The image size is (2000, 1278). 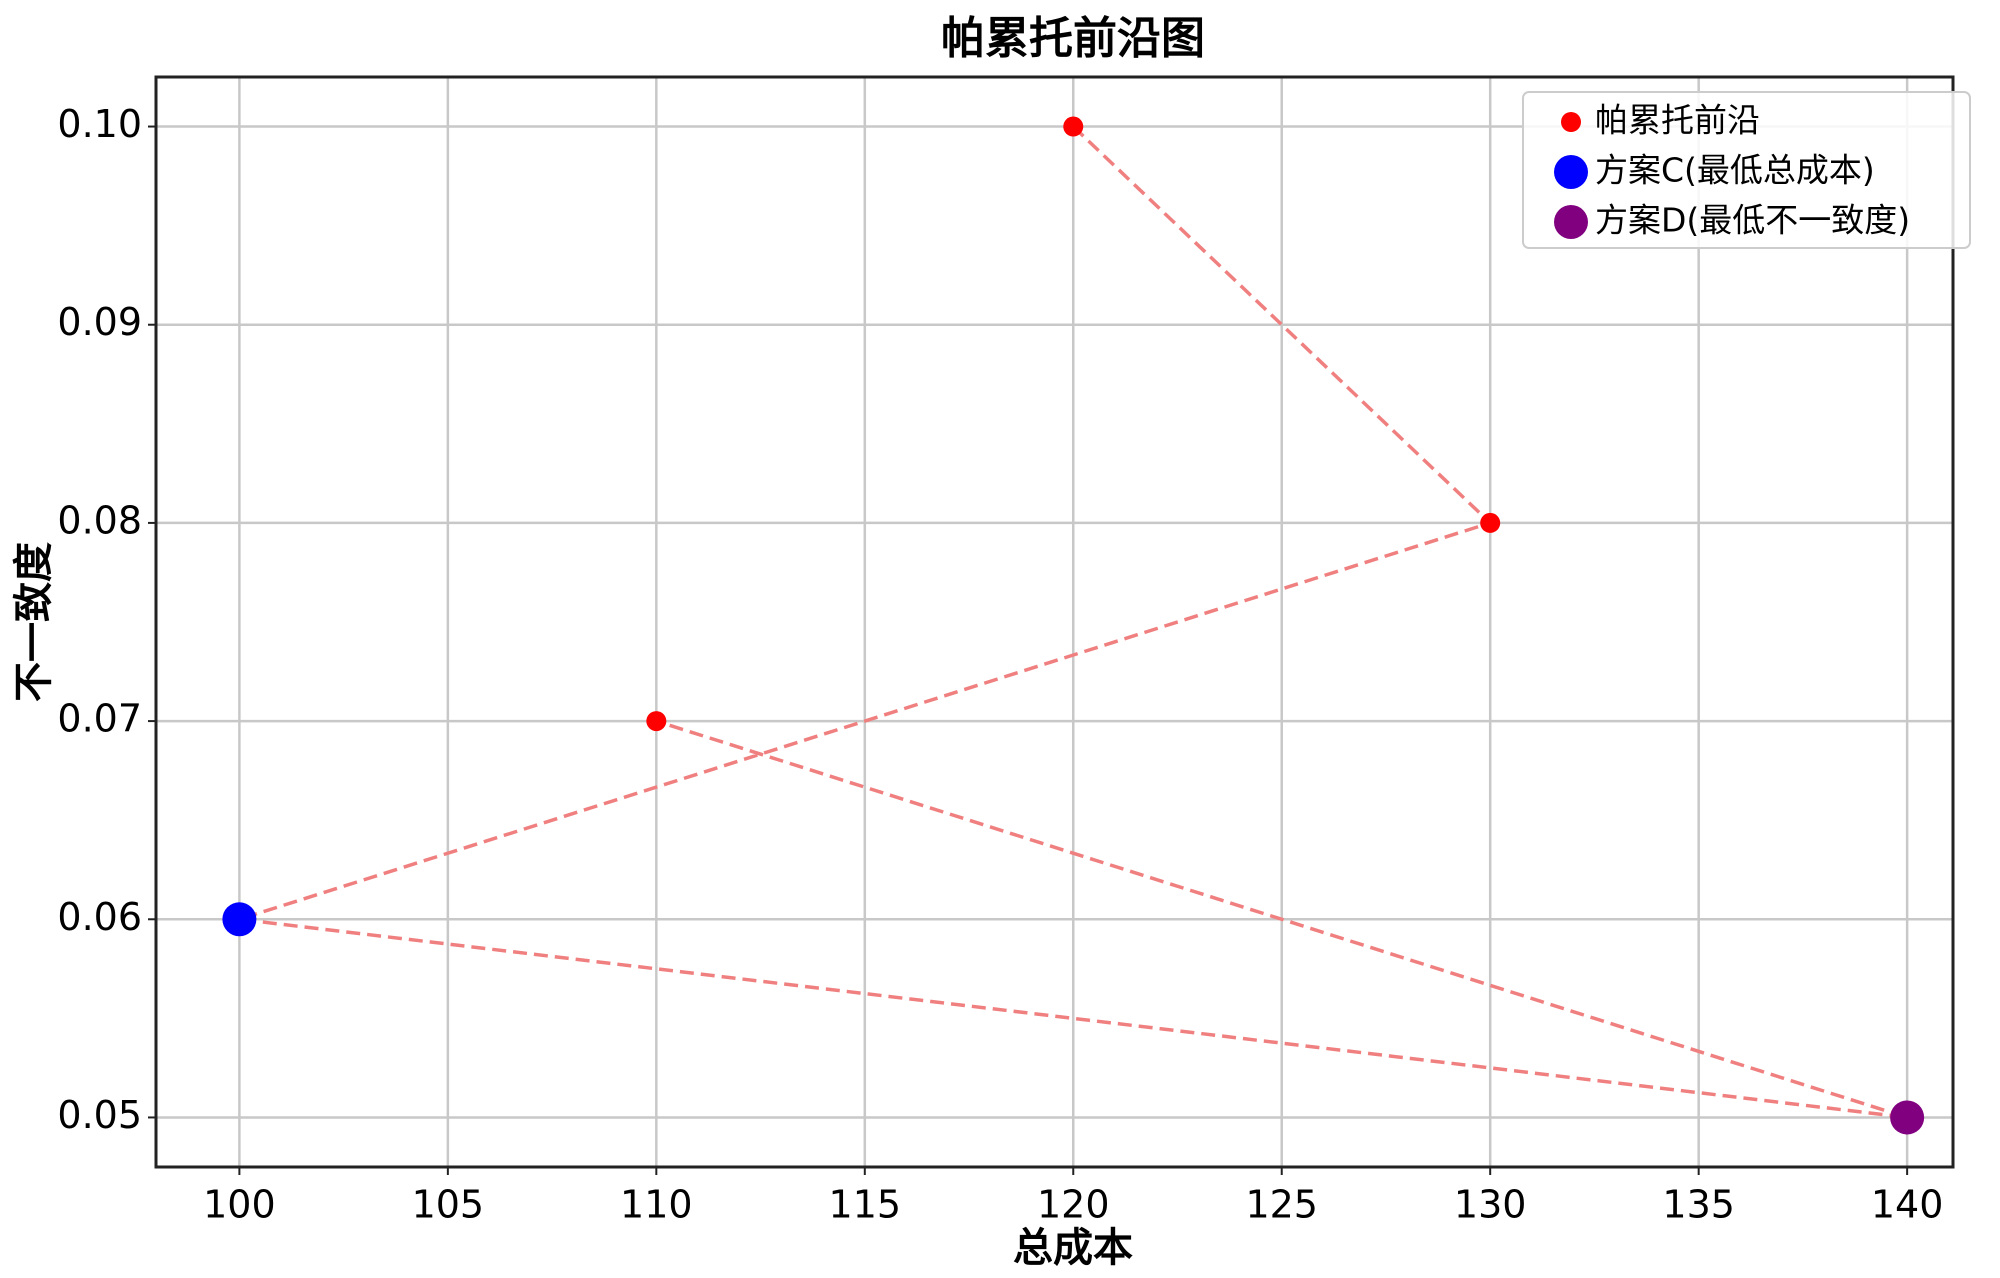 I want to click on x-tick-label: 110, so click(x=656, y=1205).